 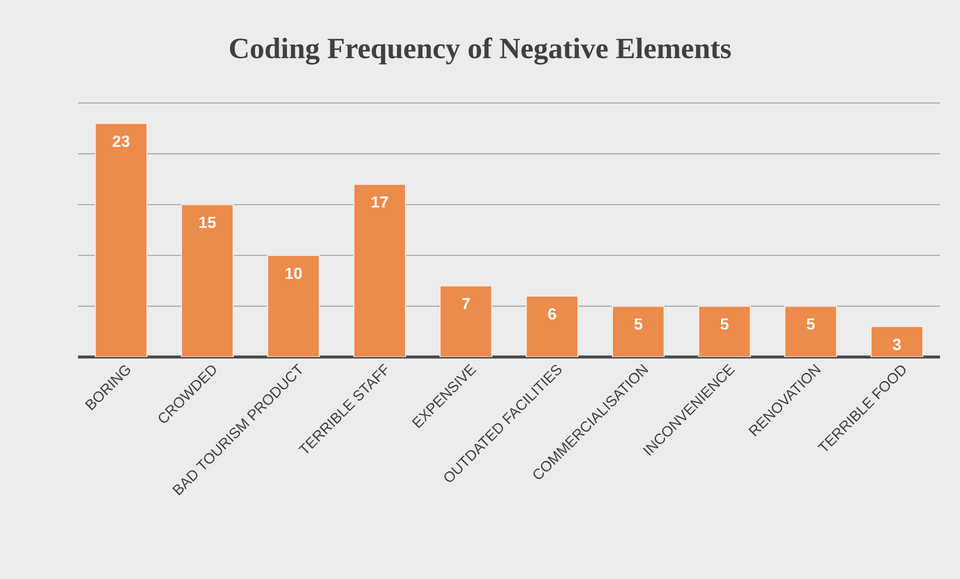 What do you see at coordinates (466, 304) in the screenshot?
I see `data-label: 7` at bounding box center [466, 304].